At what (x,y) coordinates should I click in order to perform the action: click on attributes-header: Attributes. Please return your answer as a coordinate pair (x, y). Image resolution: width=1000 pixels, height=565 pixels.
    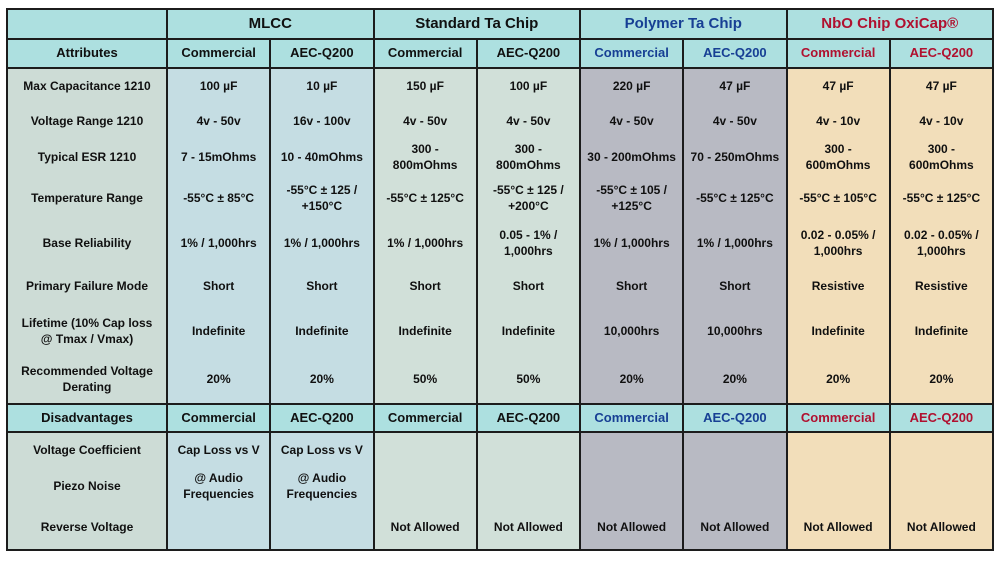
    Looking at the image, I should click on (87, 53).